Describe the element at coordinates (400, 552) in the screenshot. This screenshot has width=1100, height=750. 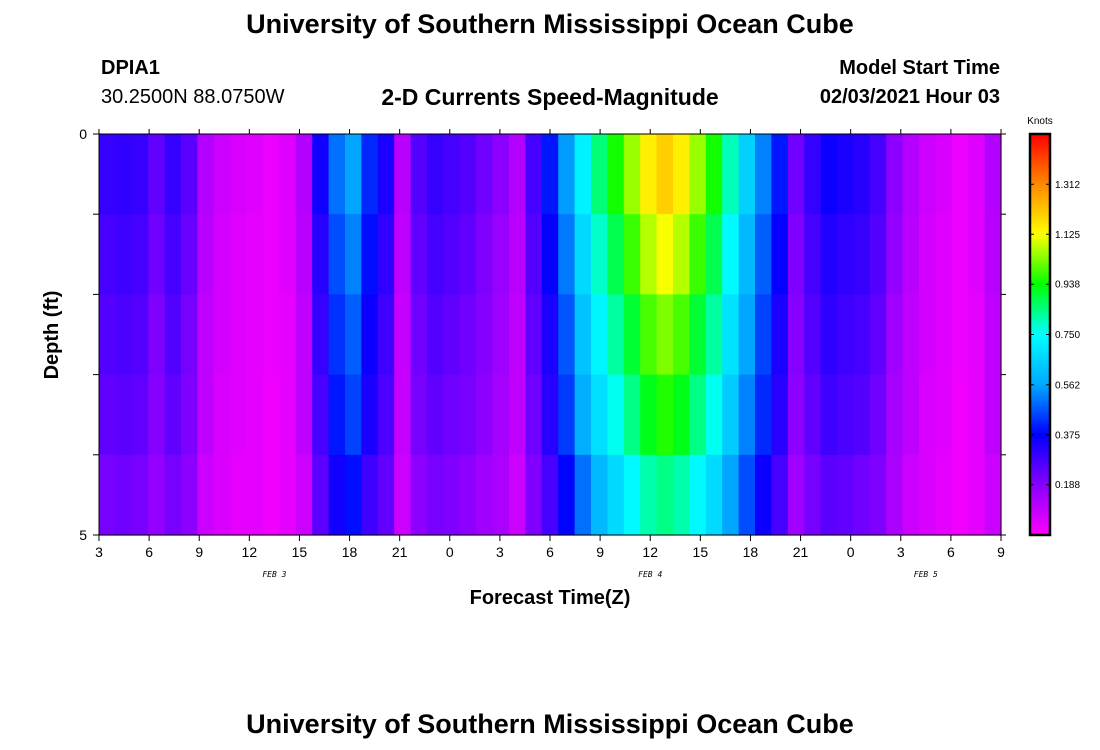
I see `x-tick-label: 21` at that location.